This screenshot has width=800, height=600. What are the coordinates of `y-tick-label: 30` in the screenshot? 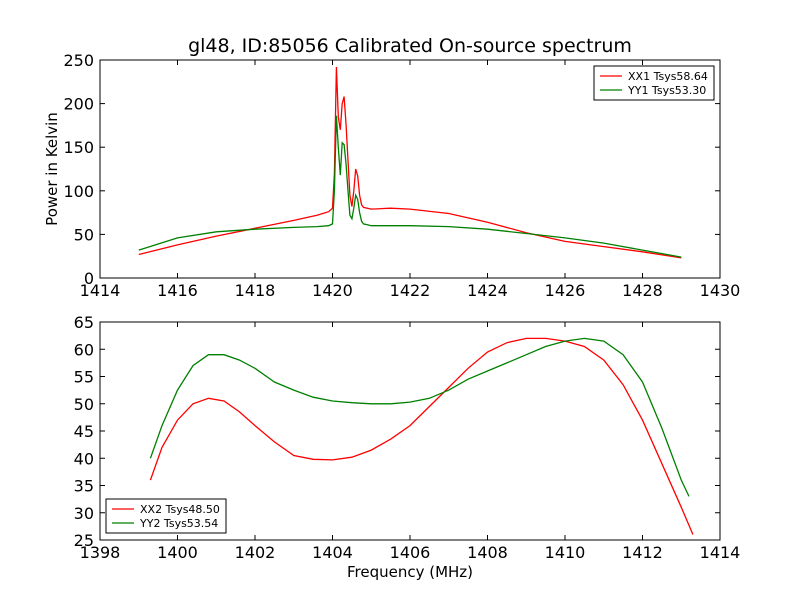 It's located at (84, 513).